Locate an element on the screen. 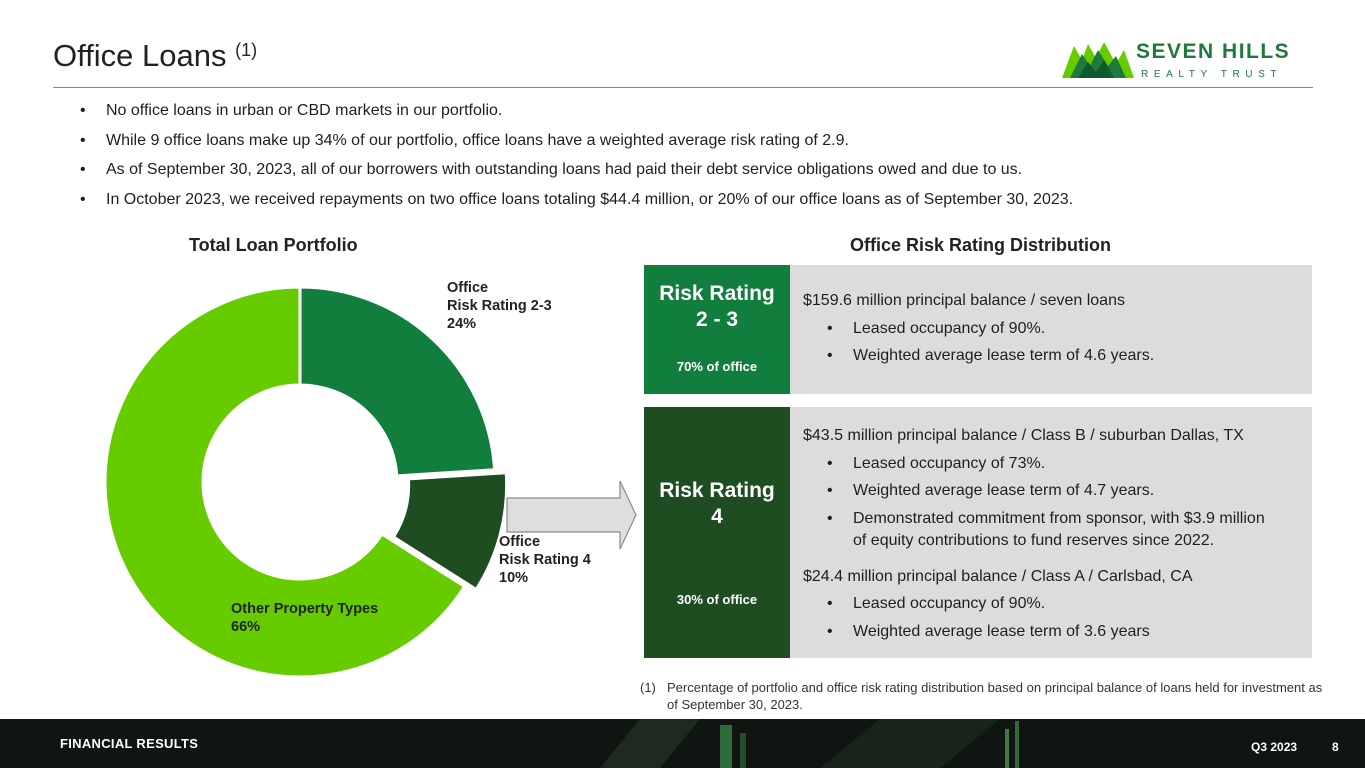 Image resolution: width=1365 pixels, height=768 pixels. risk-rating-4-panel: Risk Rating 4 30% of office is located at coordinates (717, 532).